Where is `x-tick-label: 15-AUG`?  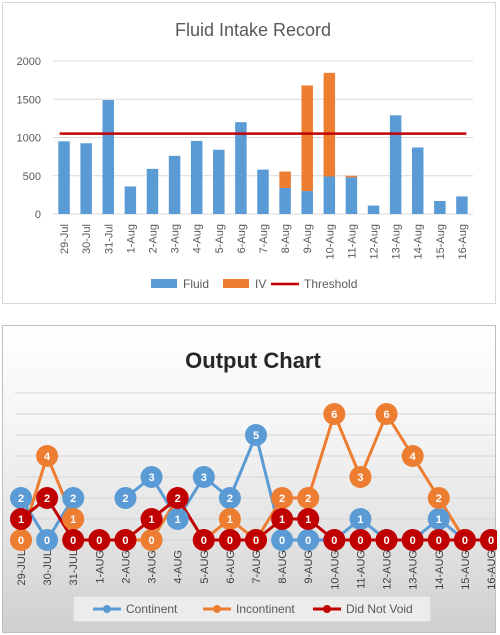 x-tick-label: 15-AUG is located at coordinates (466, 570).